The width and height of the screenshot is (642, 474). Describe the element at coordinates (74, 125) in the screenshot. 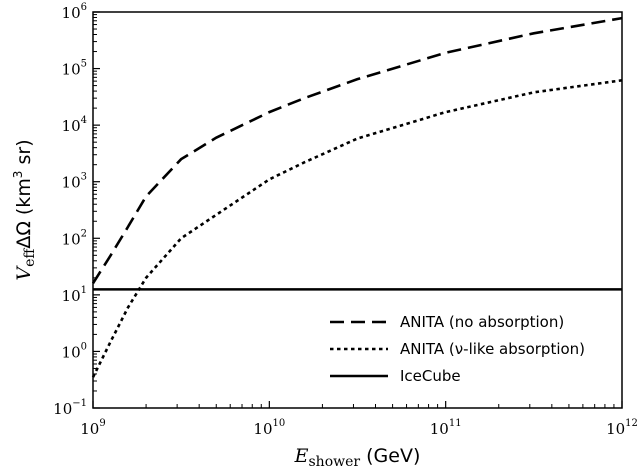

I see `y-tick-label: 10⁴` at that location.